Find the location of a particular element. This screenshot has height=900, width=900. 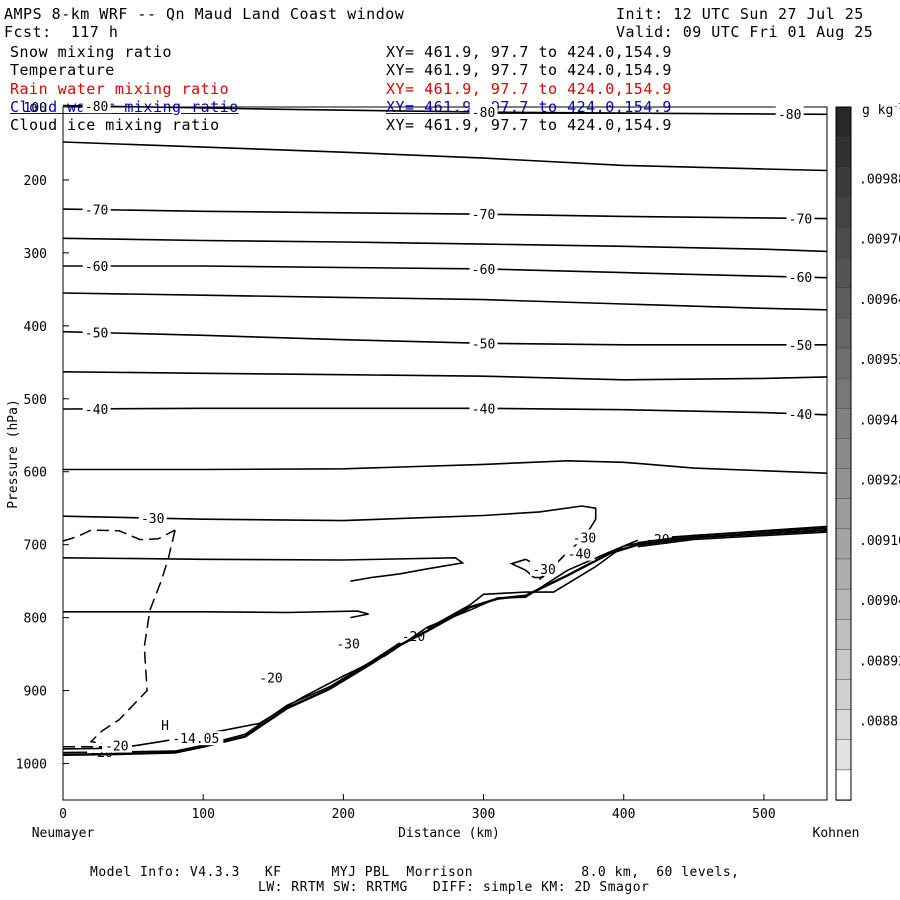

field-xy-cloud-ice: XY= 461.9, 97.7 to 424.0,154.9 is located at coordinates (529, 125).